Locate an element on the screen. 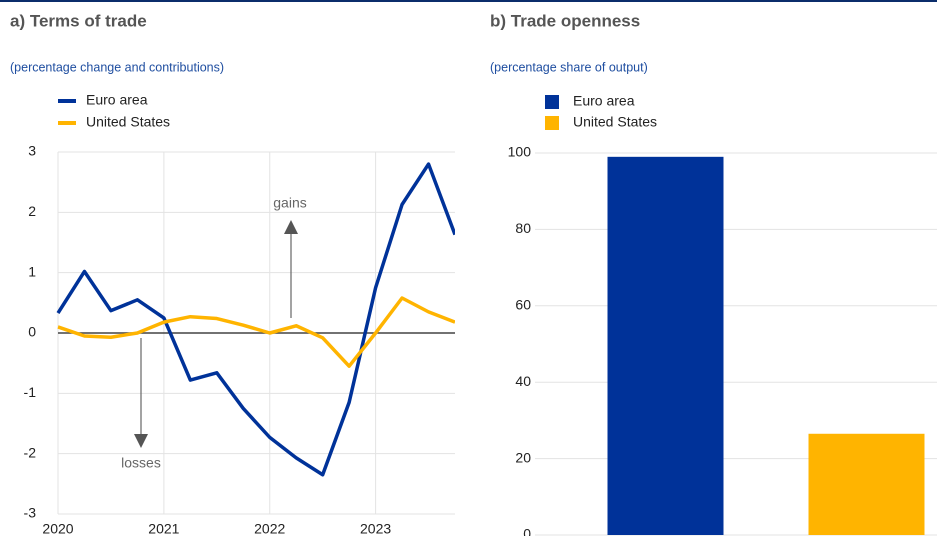  top-rule is located at coordinates (468, 1).